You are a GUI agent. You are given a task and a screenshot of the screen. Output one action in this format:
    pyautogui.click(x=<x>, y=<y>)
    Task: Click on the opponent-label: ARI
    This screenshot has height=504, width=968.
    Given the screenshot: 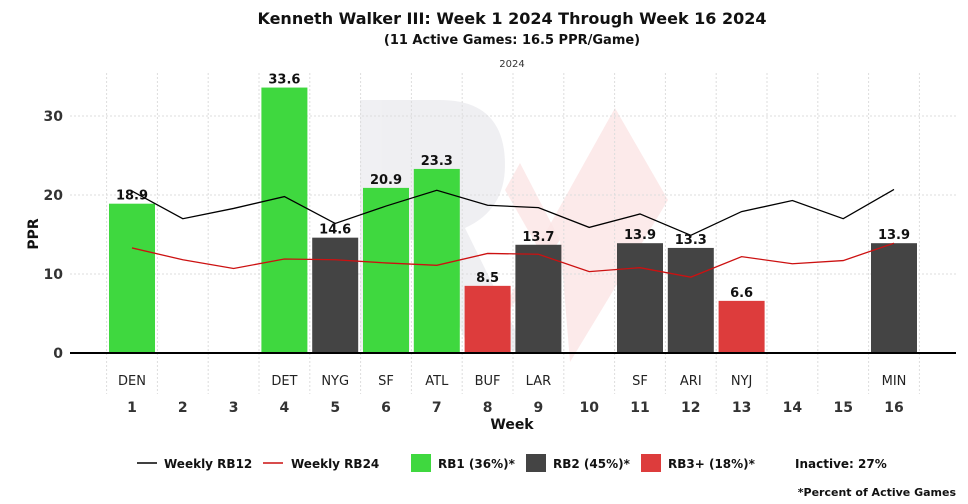 What is the action you would take?
    pyautogui.click(x=691, y=381)
    